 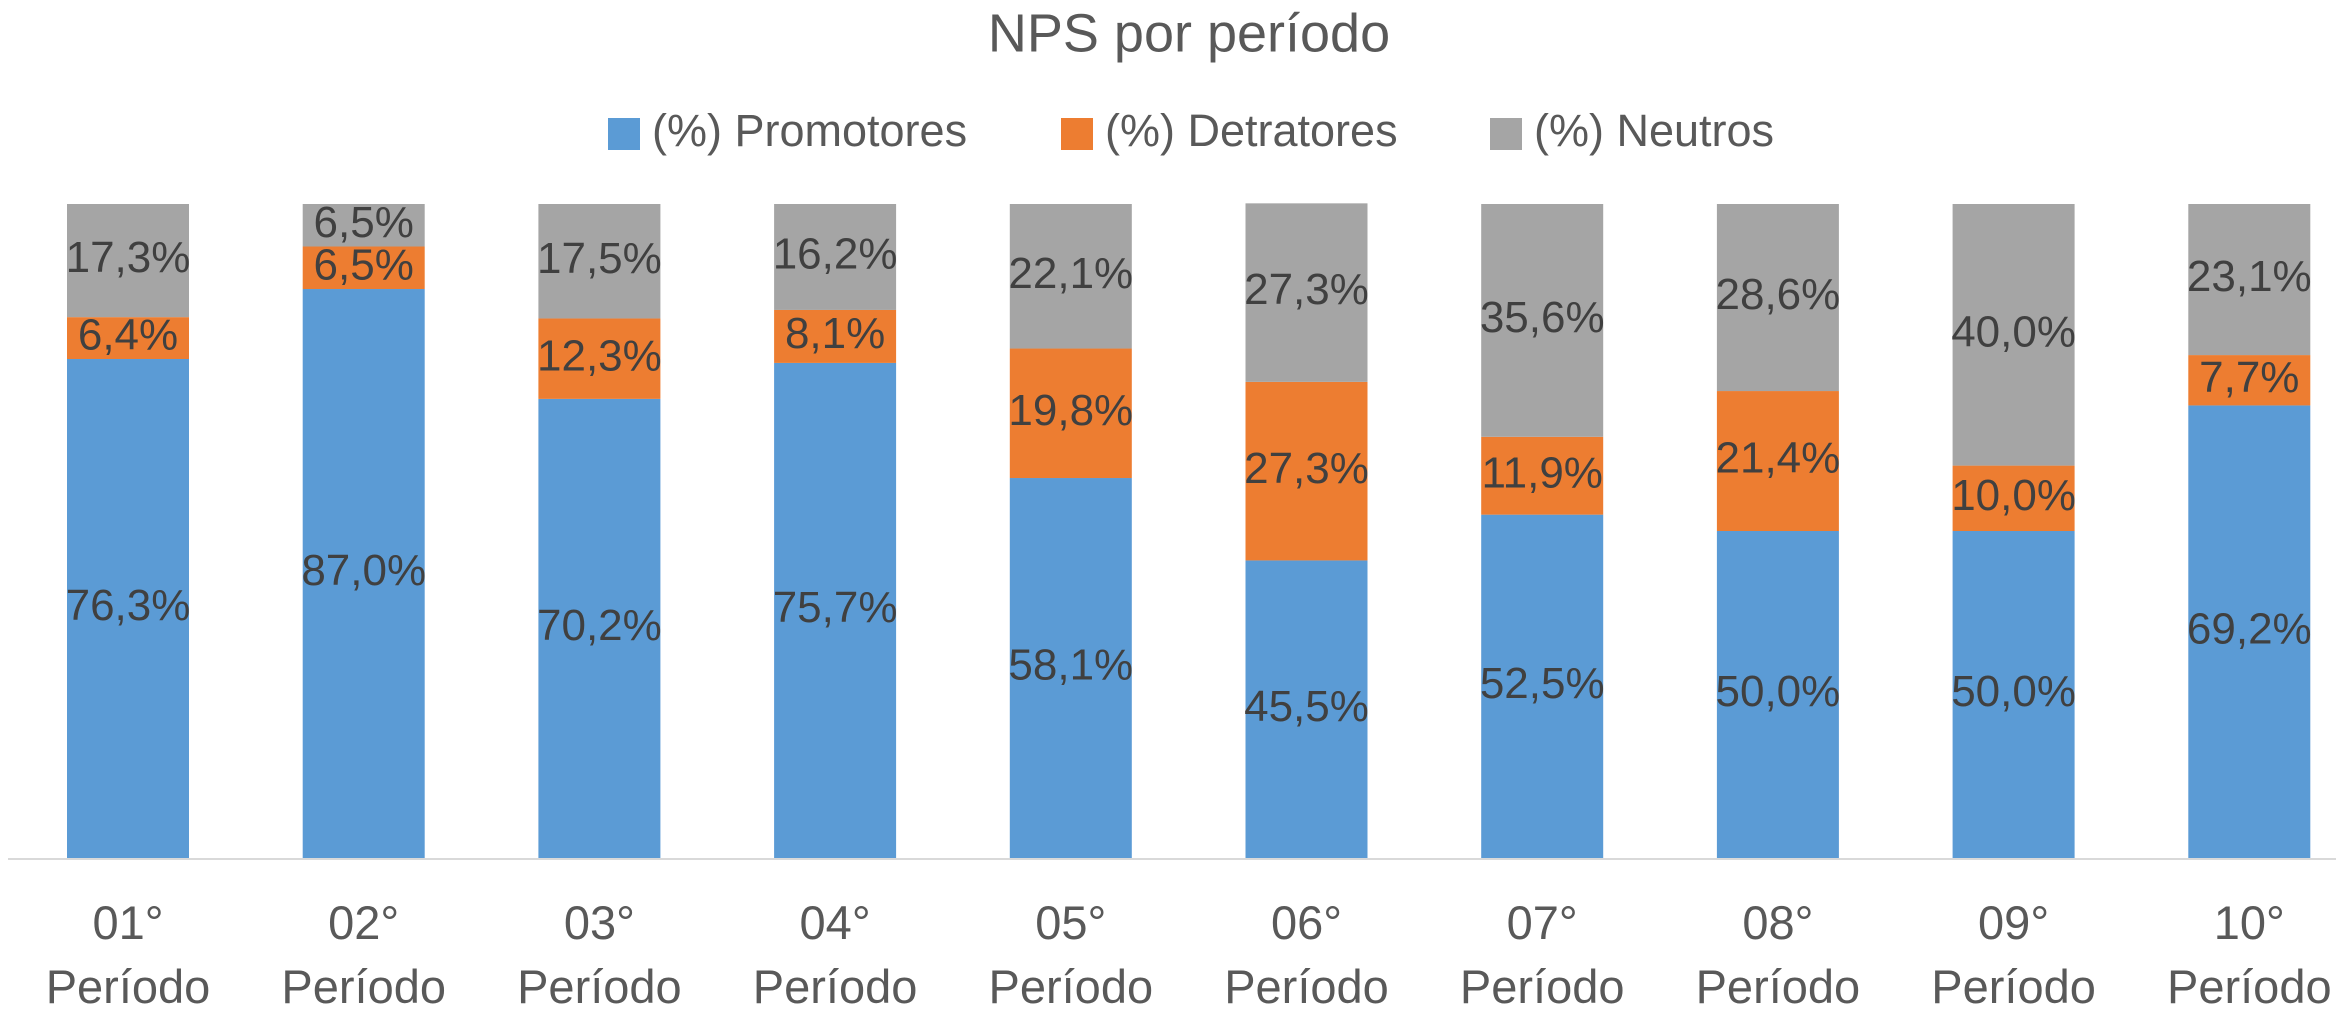 What do you see at coordinates (599, 954) in the screenshot?
I see `x-tick-label: 03° Período` at bounding box center [599, 954].